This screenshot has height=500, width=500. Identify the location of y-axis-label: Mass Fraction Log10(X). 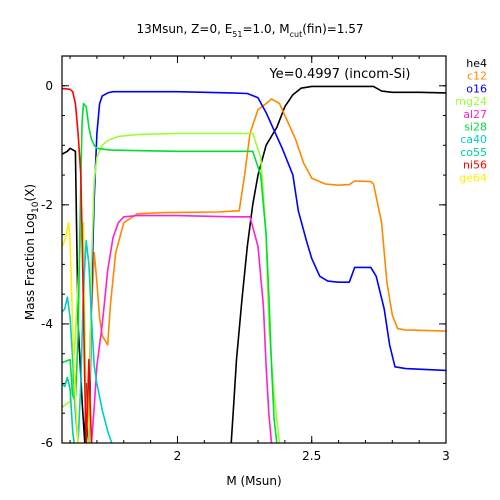
(32, 252).